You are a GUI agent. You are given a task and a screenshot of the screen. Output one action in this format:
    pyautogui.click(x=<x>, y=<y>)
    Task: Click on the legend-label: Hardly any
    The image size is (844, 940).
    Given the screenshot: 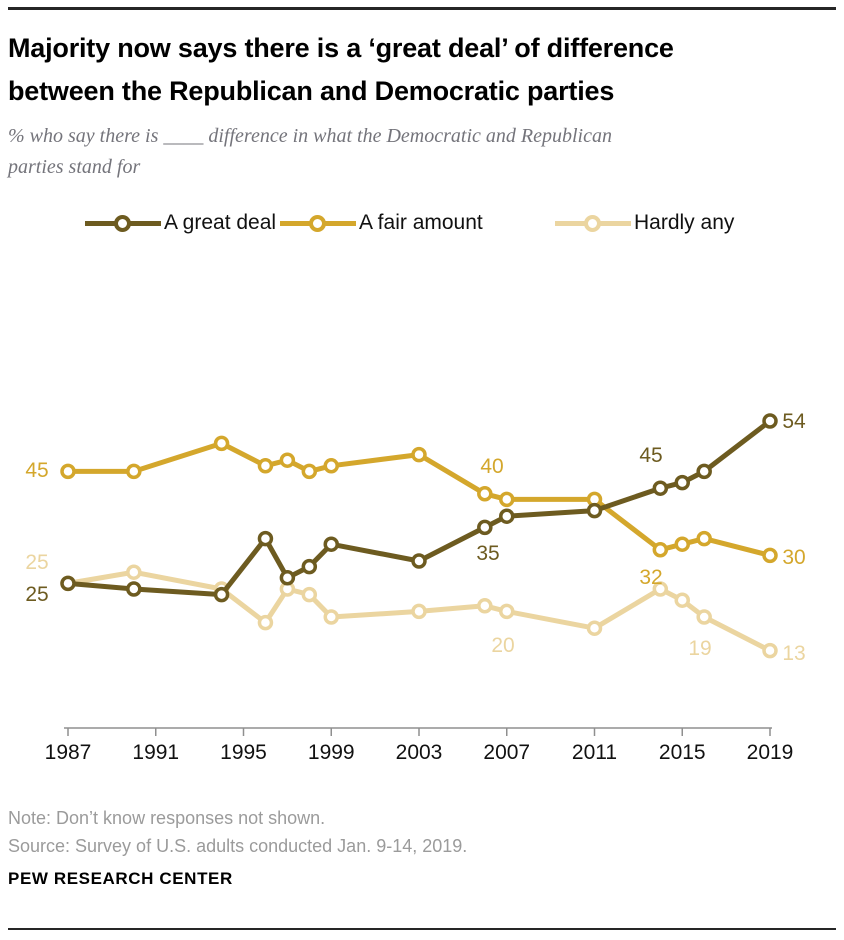 What is the action you would take?
    pyautogui.click(x=684, y=222)
    